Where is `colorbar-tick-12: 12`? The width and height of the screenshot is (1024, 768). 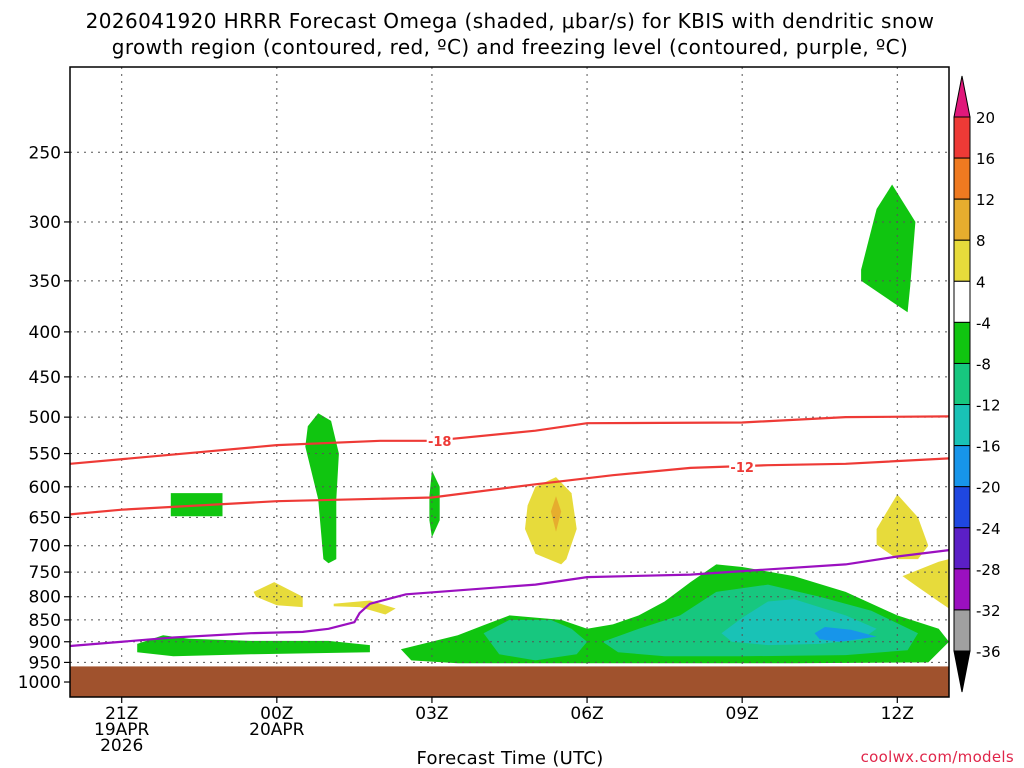
colorbar-tick-12: 12 is located at coordinates (985, 200).